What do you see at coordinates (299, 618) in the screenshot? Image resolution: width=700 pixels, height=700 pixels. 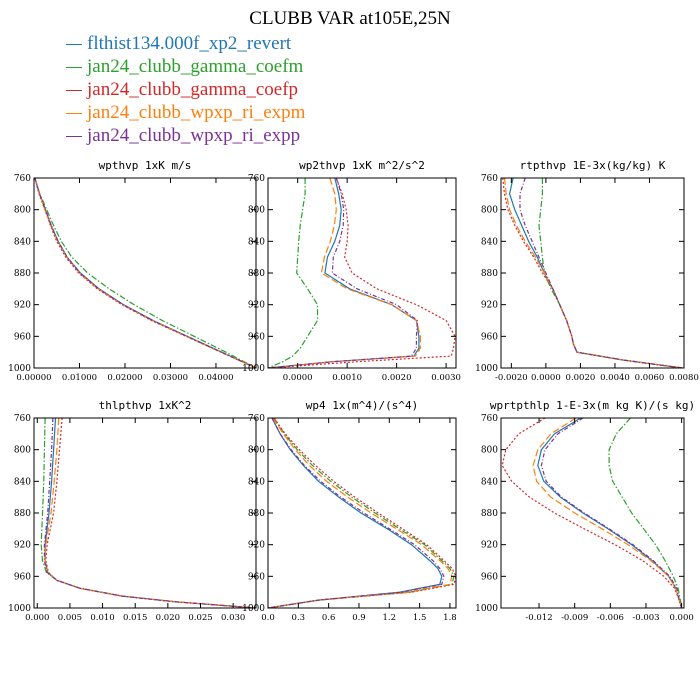 I see `x-tick-label: 0.3` at bounding box center [299, 618].